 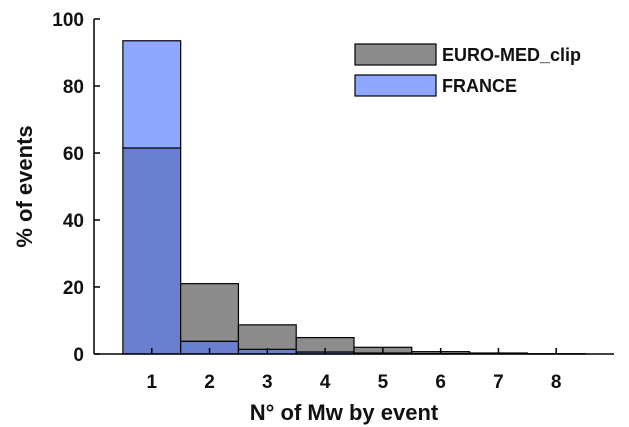 I want to click on x-axis-label: N° of Mw by event, so click(x=344, y=412).